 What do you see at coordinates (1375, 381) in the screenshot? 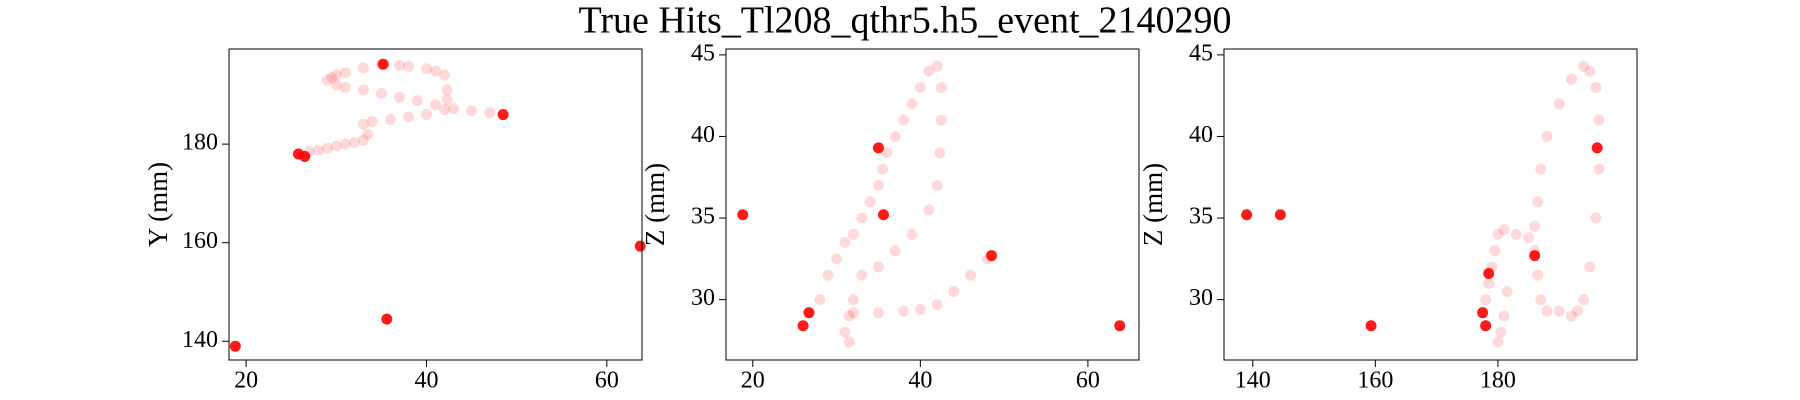
I see `x-tick-label: 160` at bounding box center [1375, 381].